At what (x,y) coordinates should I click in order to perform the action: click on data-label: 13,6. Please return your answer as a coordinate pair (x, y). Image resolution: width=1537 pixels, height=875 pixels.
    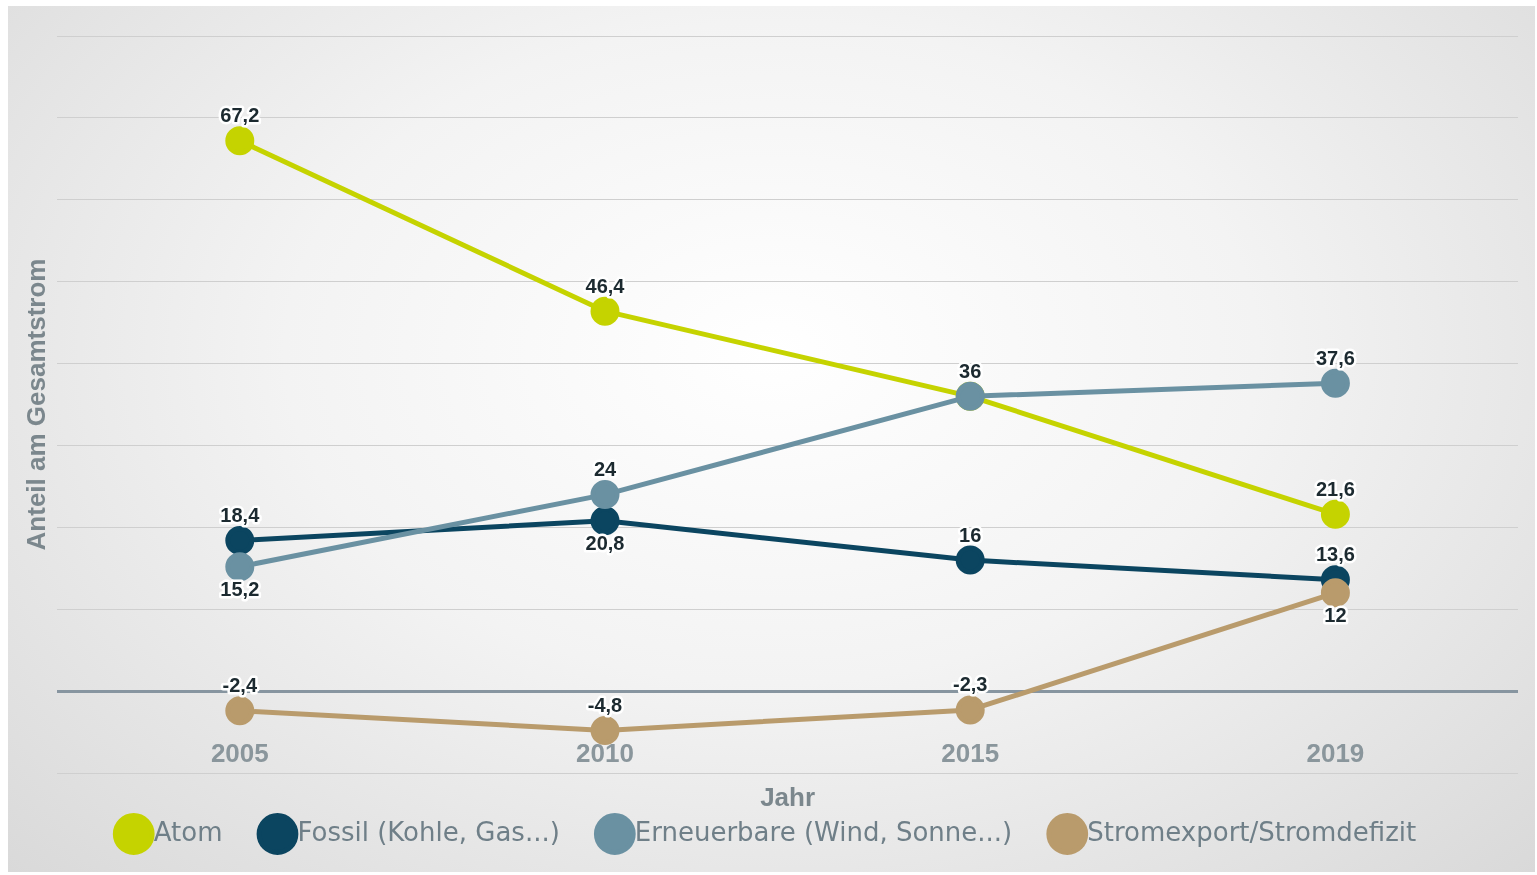
    Looking at the image, I should click on (1335, 554).